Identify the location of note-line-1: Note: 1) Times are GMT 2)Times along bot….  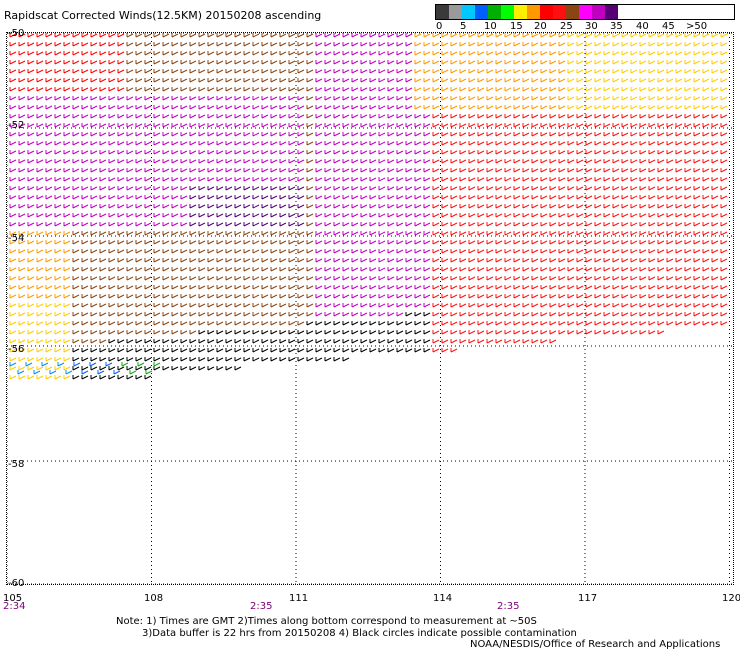
(326, 621).